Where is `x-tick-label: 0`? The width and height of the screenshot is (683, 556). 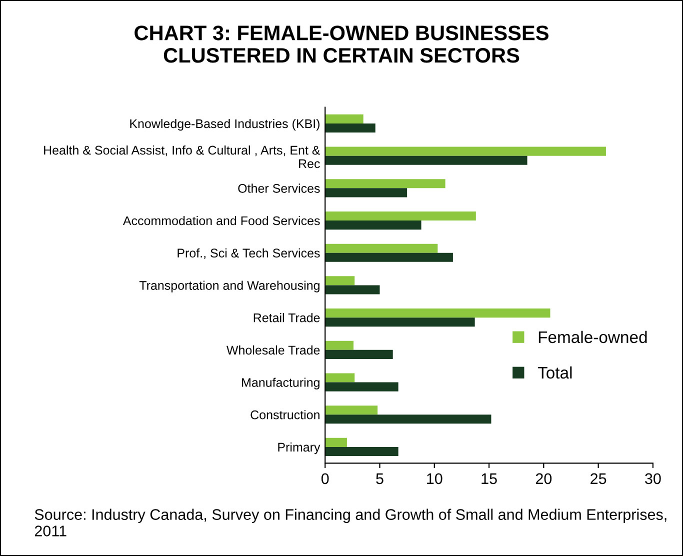
x-tick-label: 0 is located at coordinates (325, 478).